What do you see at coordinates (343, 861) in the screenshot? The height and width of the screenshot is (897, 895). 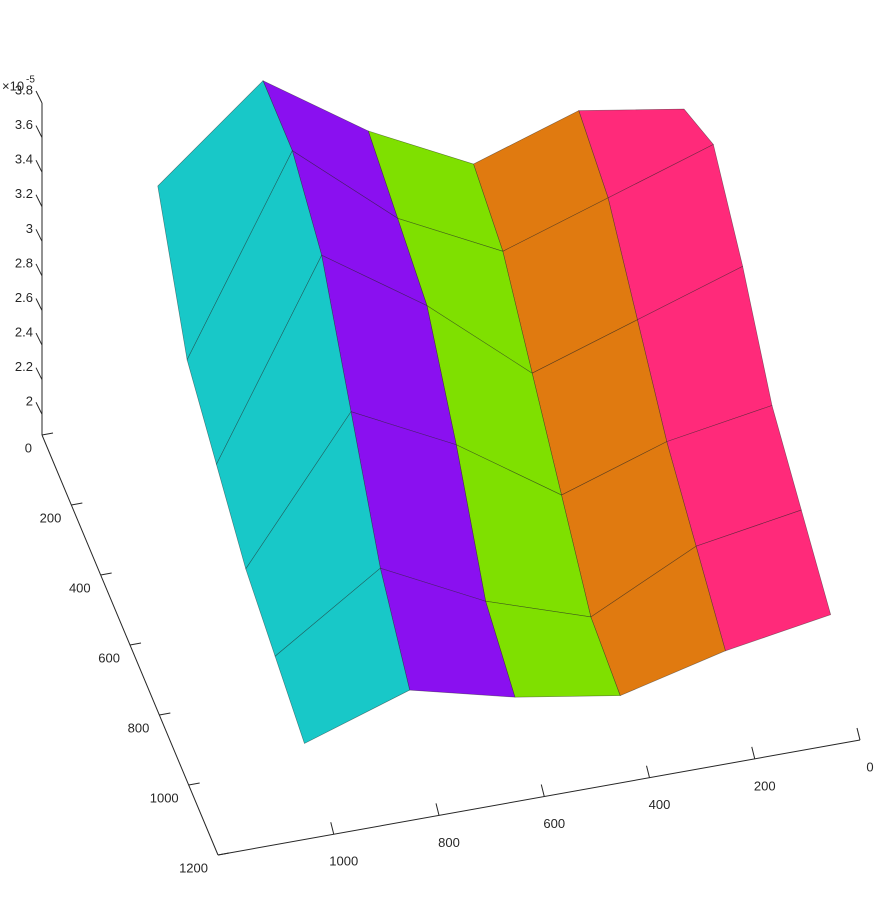 I see `x-tick-label: 1000` at bounding box center [343, 861].